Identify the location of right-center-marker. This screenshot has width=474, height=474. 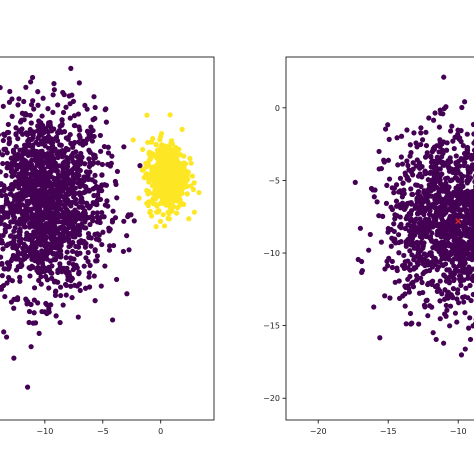
(458, 221).